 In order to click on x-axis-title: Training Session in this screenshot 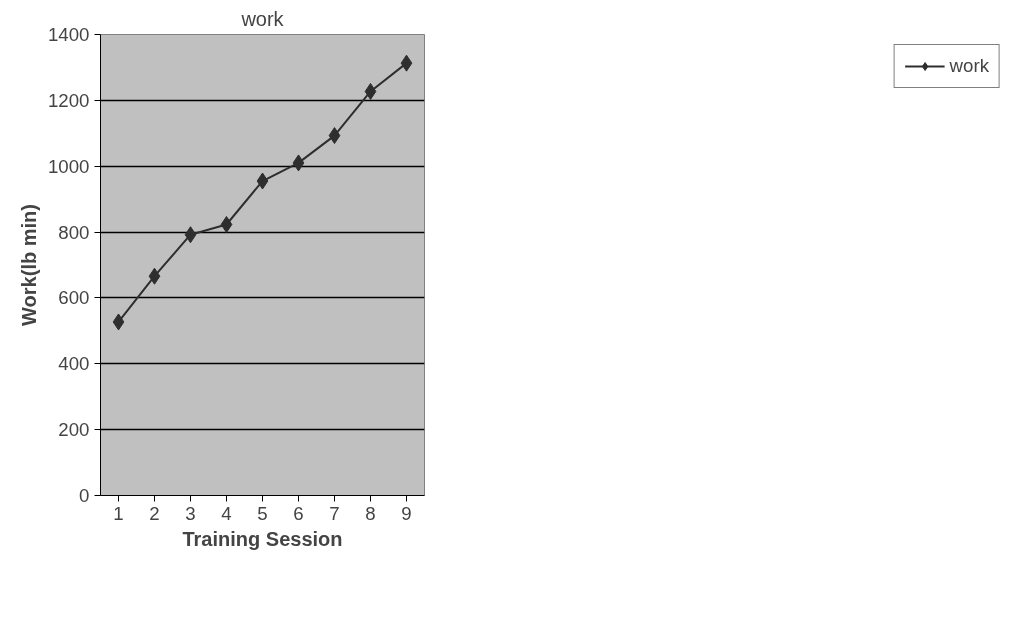, I will do `click(262, 538)`.